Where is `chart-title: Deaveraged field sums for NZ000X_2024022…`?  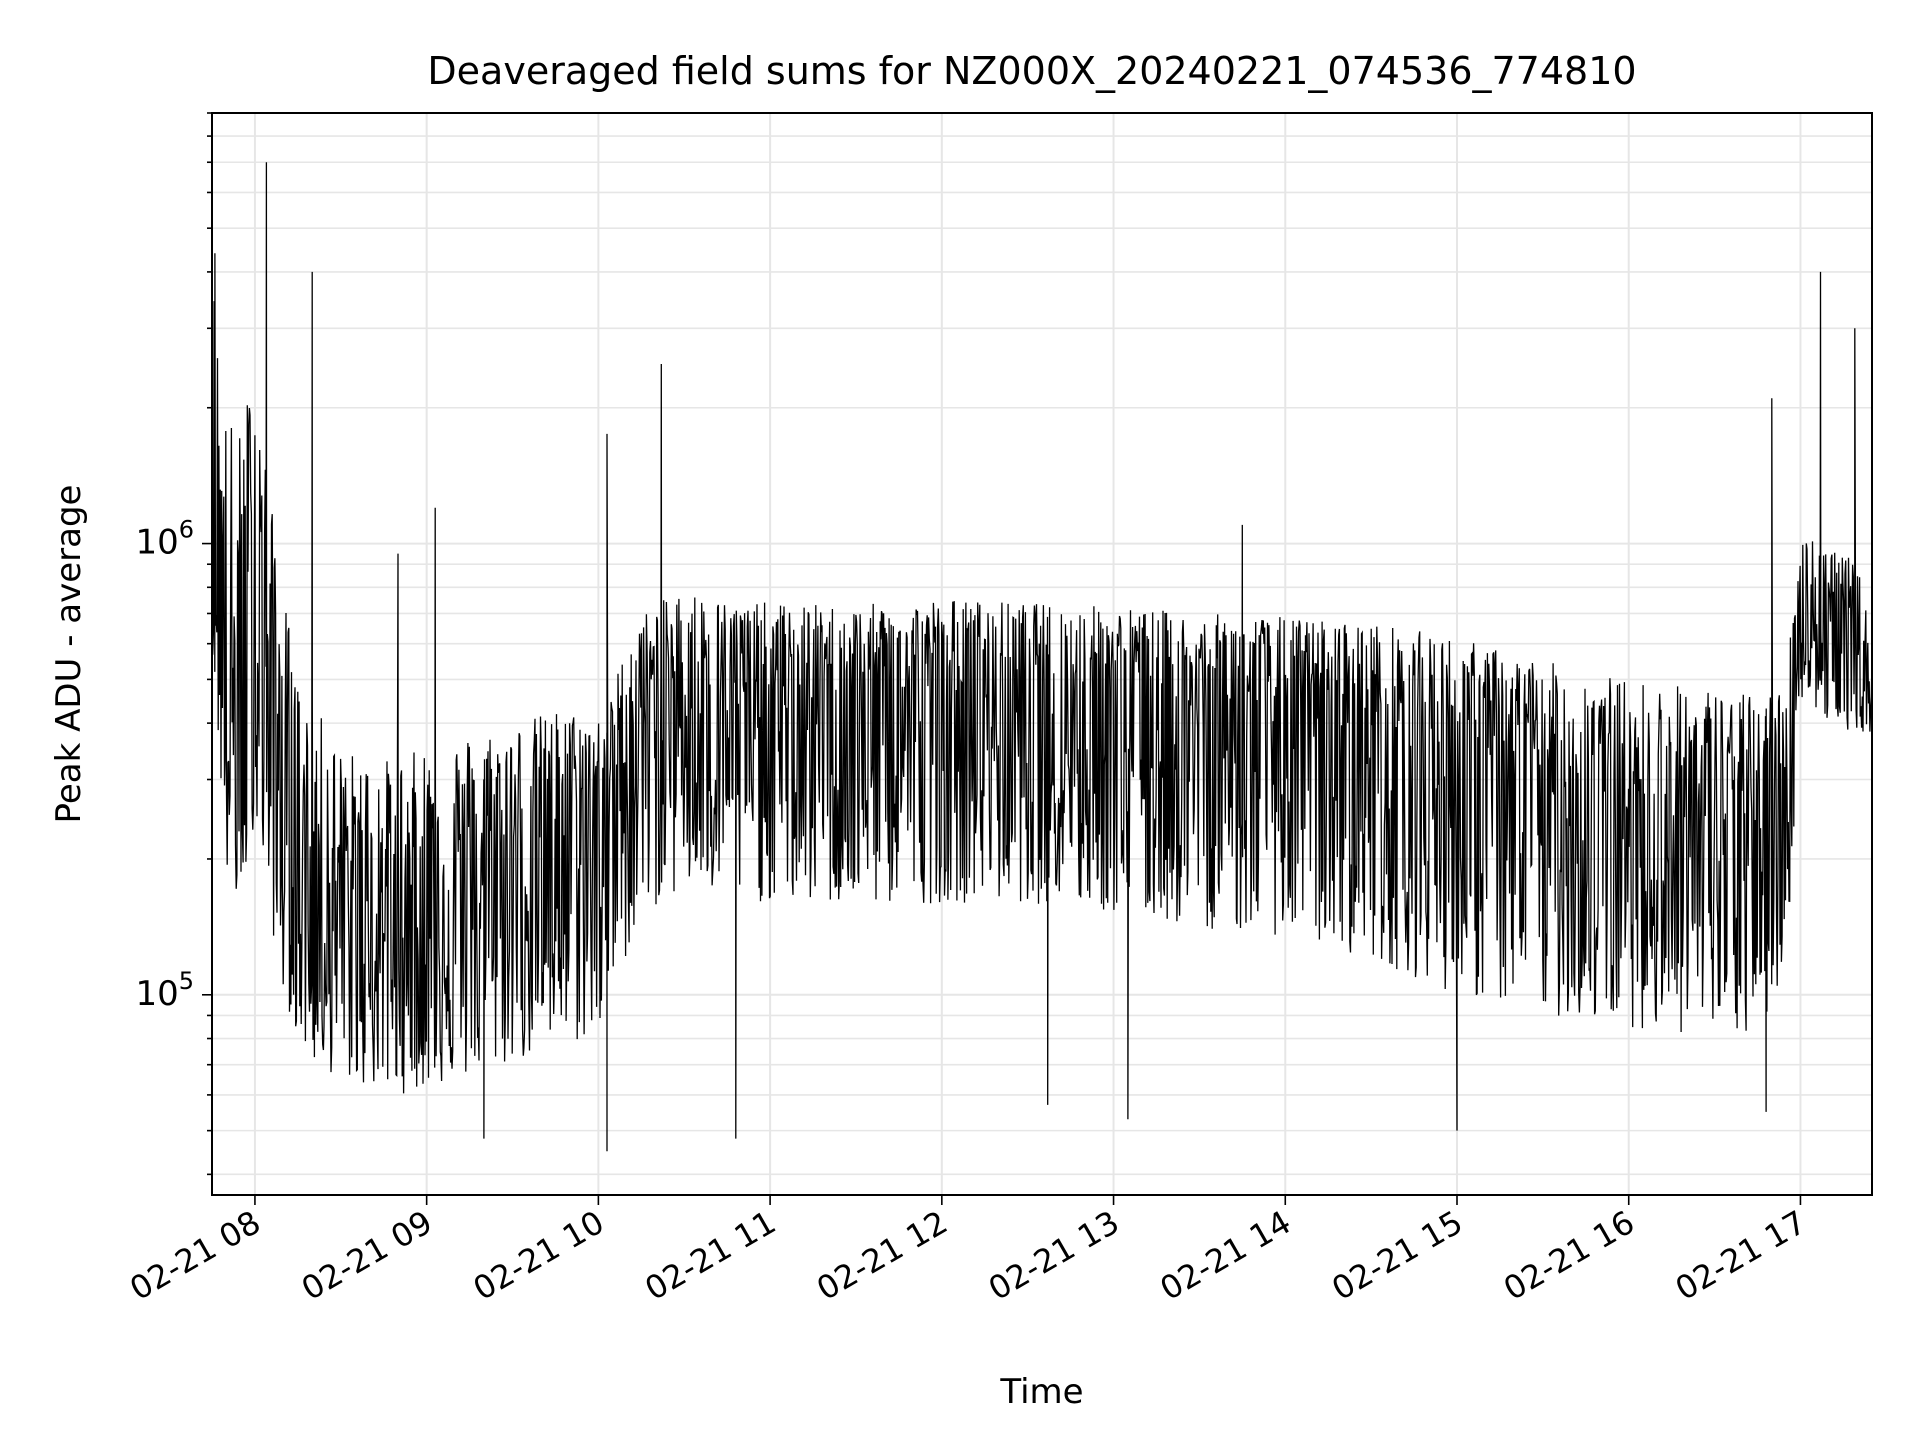
chart-title: Deaveraged field sums for NZ000X_2024022… is located at coordinates (1031, 71).